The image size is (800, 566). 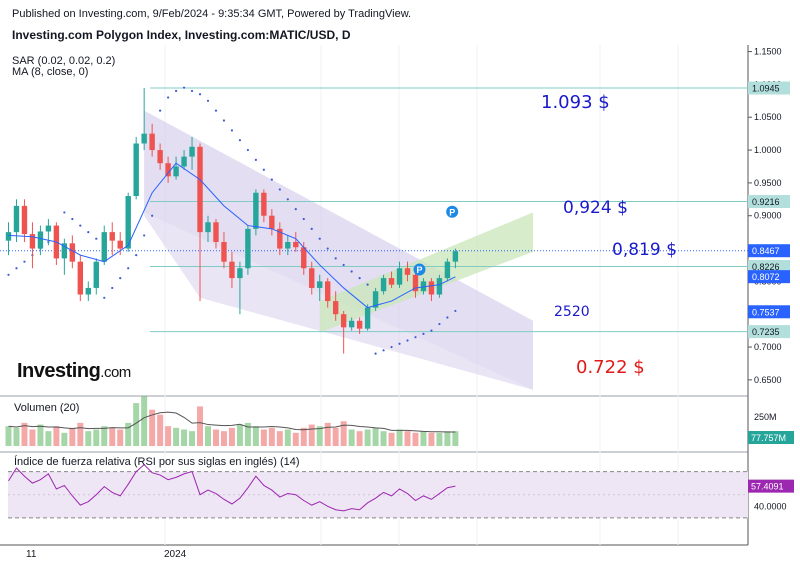 I want to click on p-marker, so click(x=419, y=269).